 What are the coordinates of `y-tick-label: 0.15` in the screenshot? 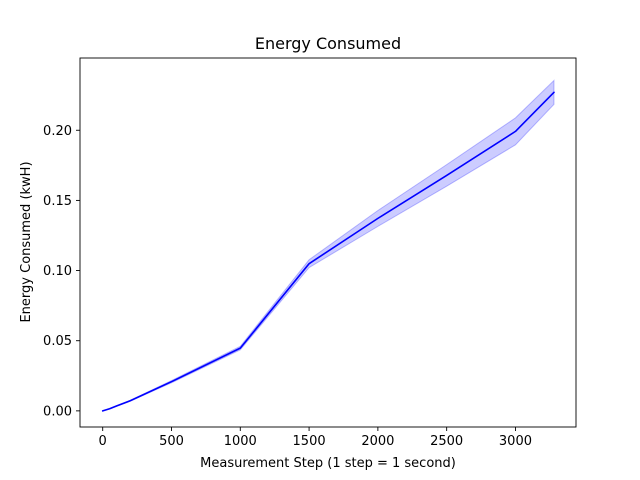 It's located at (57, 201).